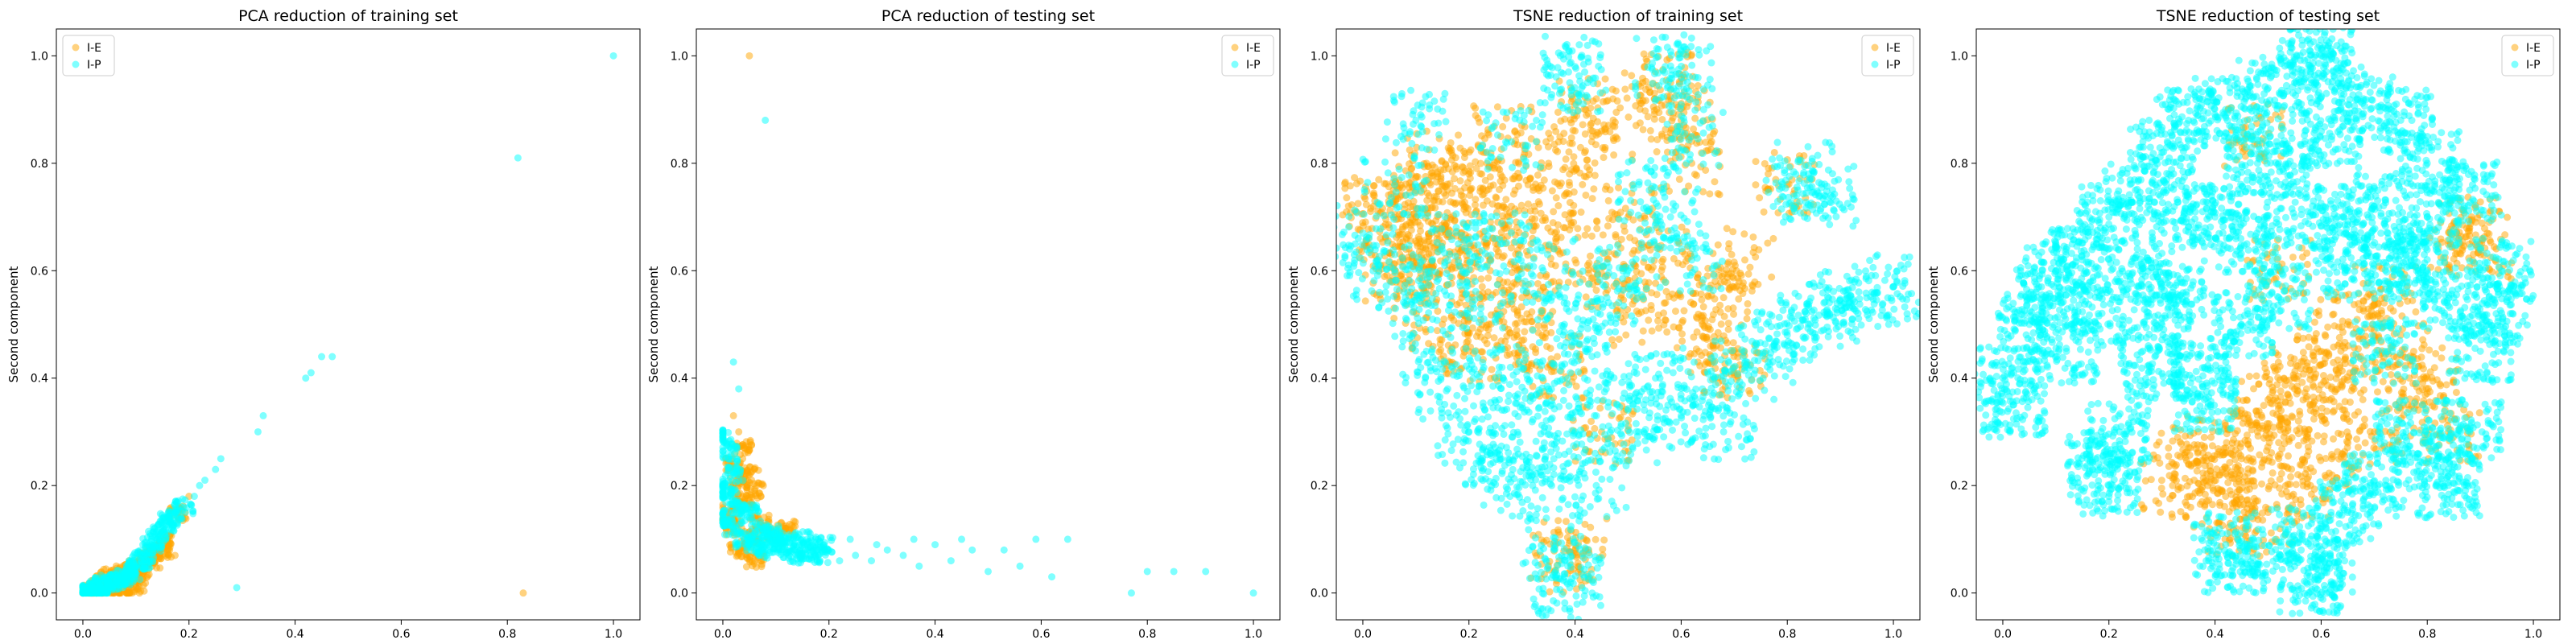 This screenshot has height=644, width=2576. What do you see at coordinates (679, 56) in the screenshot?
I see `y-tick-label: 1.0` at bounding box center [679, 56].